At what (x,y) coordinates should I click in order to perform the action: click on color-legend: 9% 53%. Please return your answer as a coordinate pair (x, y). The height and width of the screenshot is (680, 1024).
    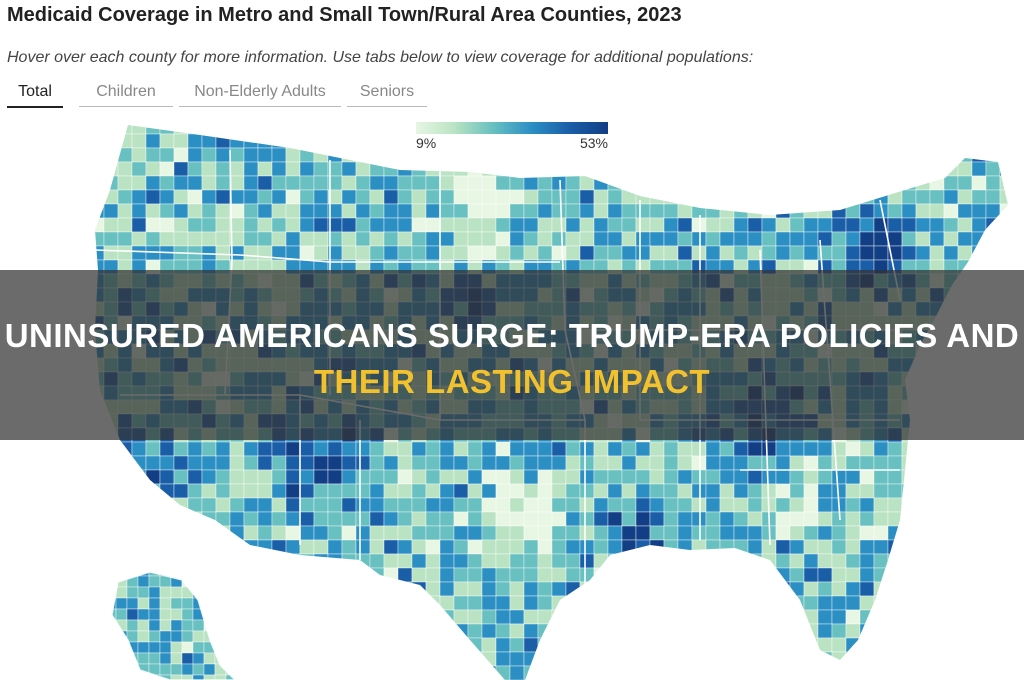
    Looking at the image, I should click on (512, 136).